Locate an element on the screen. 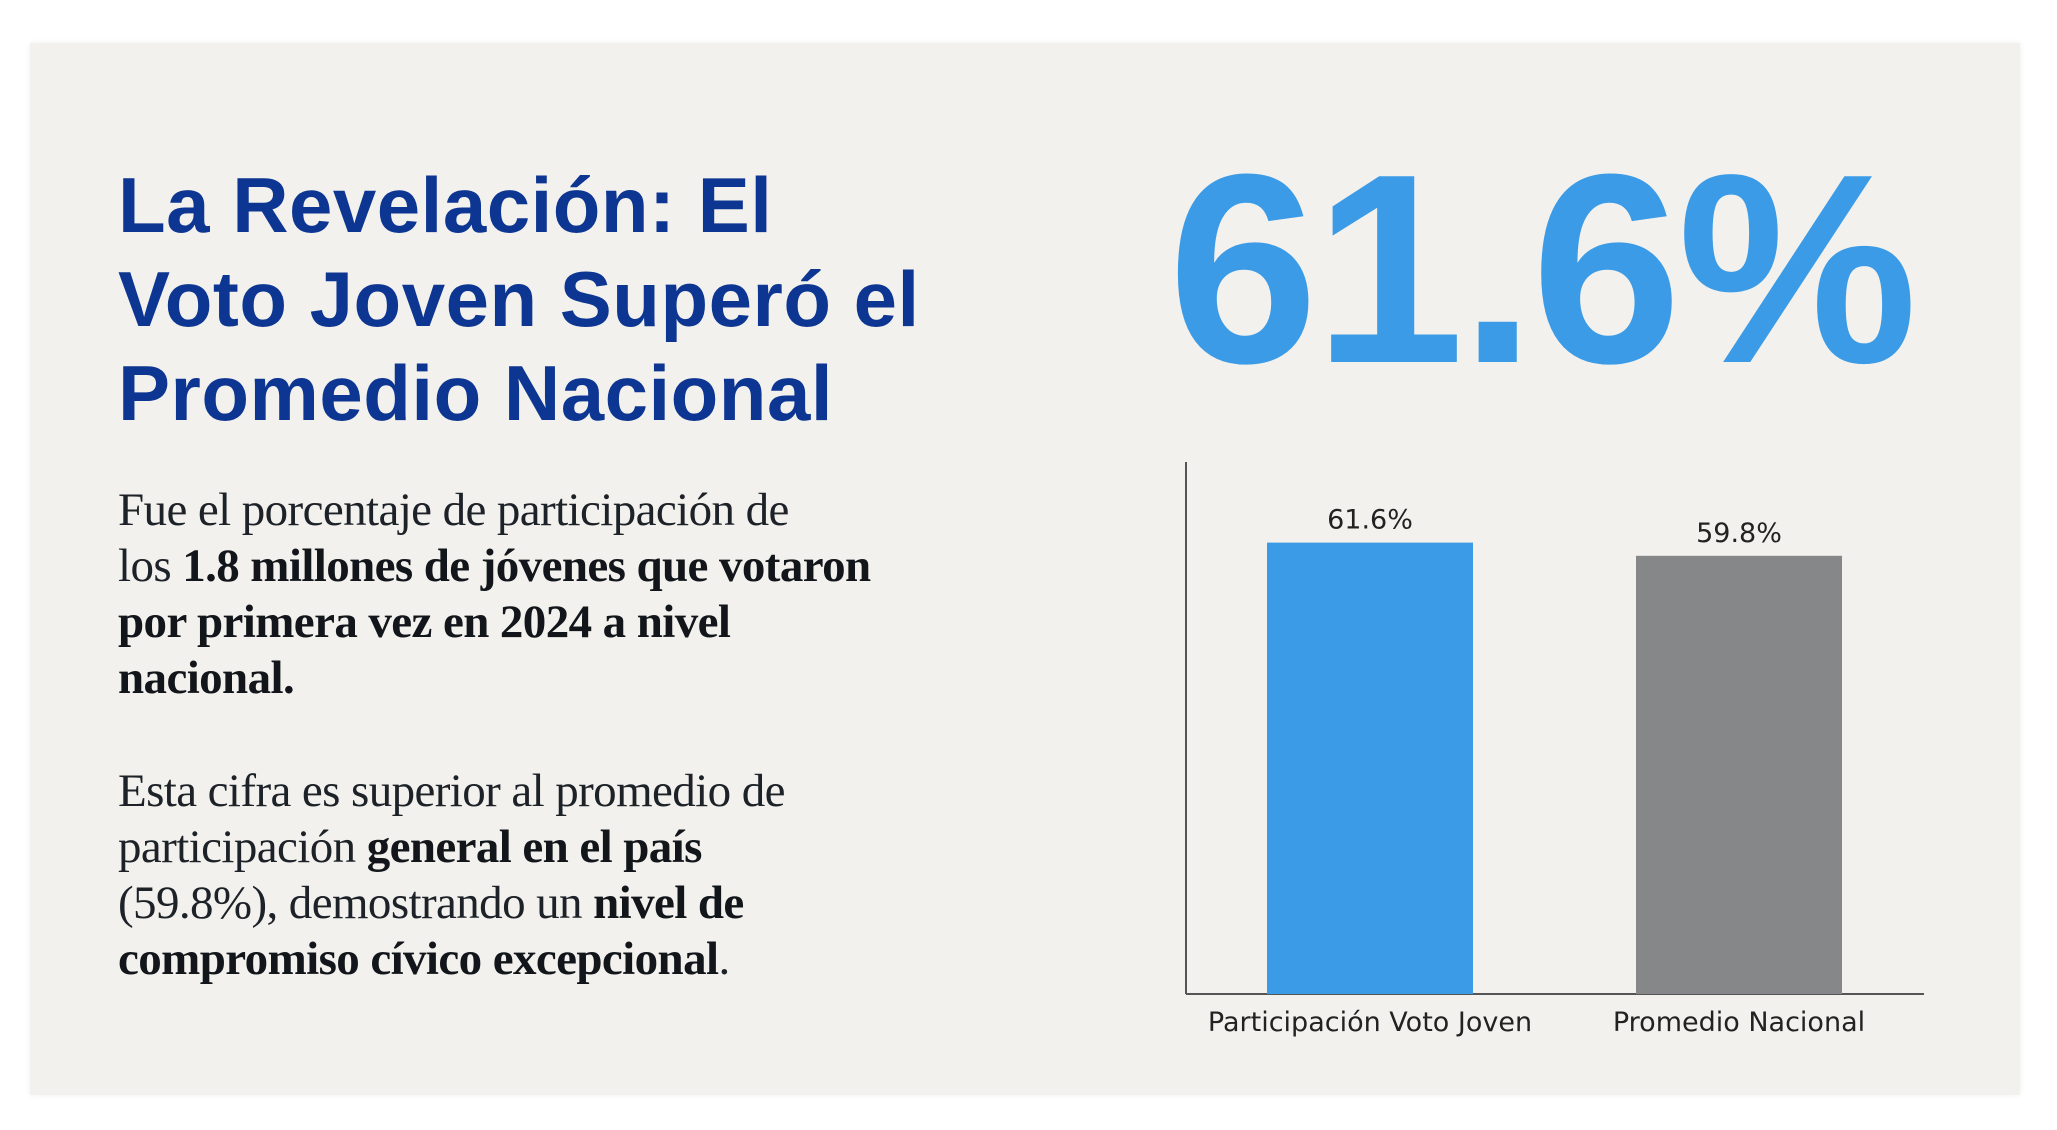 The image size is (2057, 1130). title-line: Voto Joven Superó el is located at coordinates (519, 299).